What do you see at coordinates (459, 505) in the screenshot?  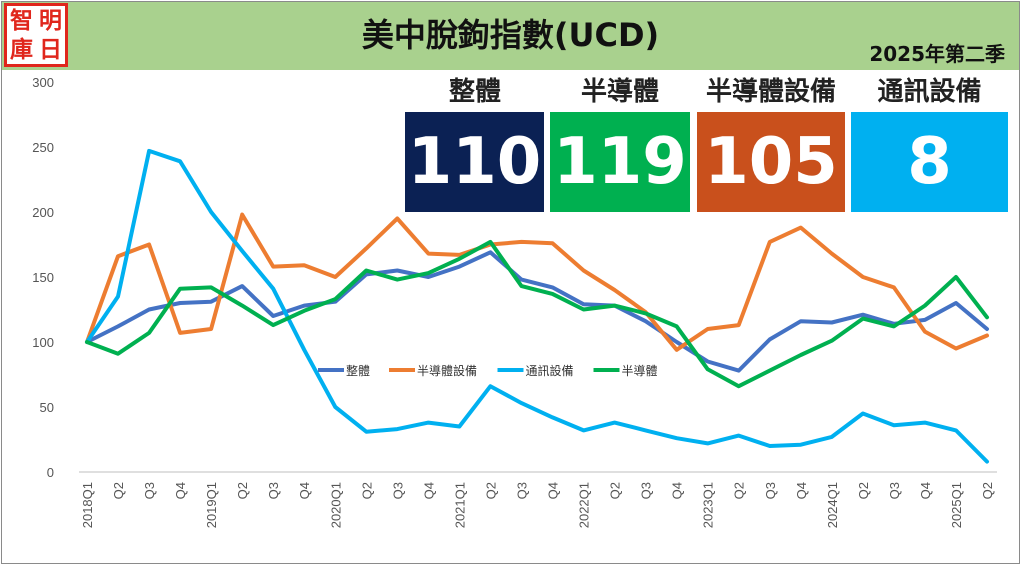 I see `x-tick-label: 2021Q1` at bounding box center [459, 505].